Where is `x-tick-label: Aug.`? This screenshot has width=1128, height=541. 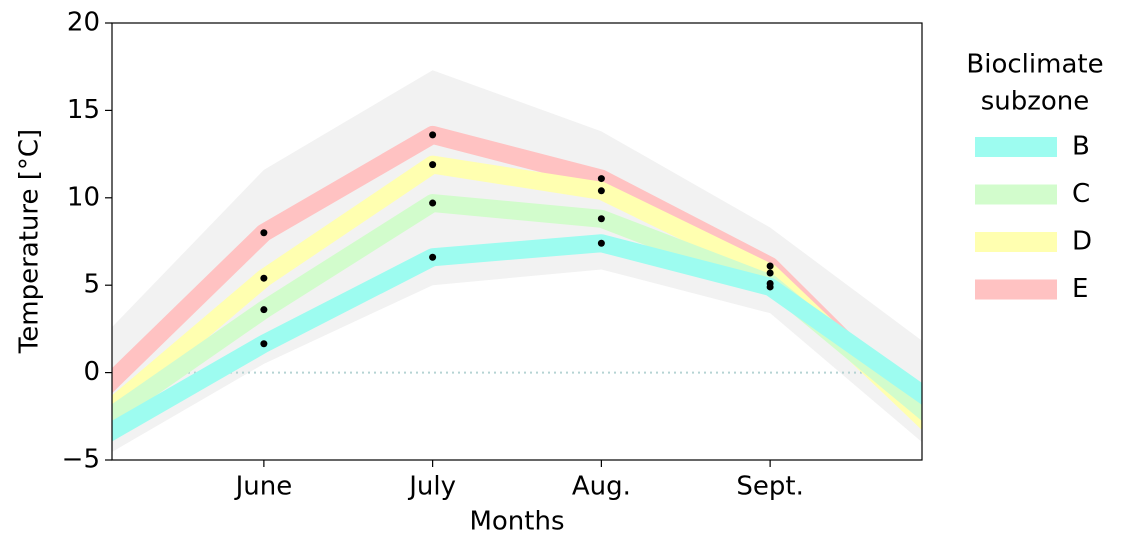
x-tick-label: Aug. is located at coordinates (601, 487).